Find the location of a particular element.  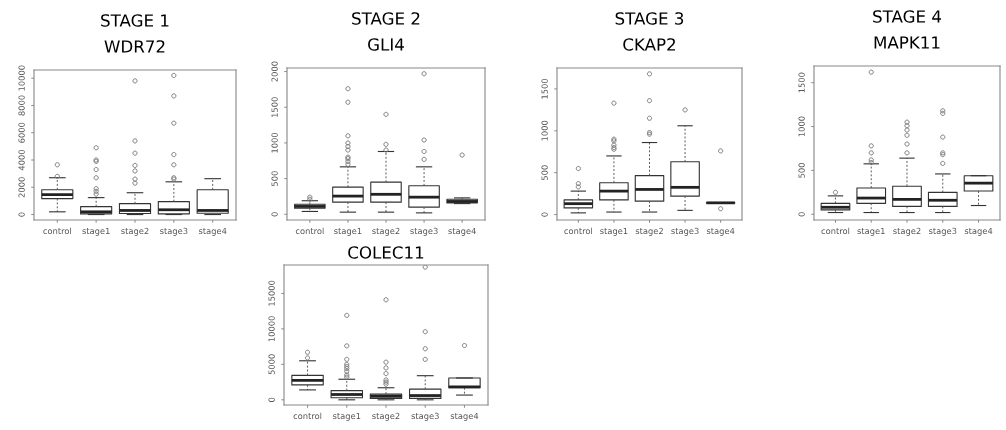

chart-title: STAGE 3 is located at coordinates (649, 18).